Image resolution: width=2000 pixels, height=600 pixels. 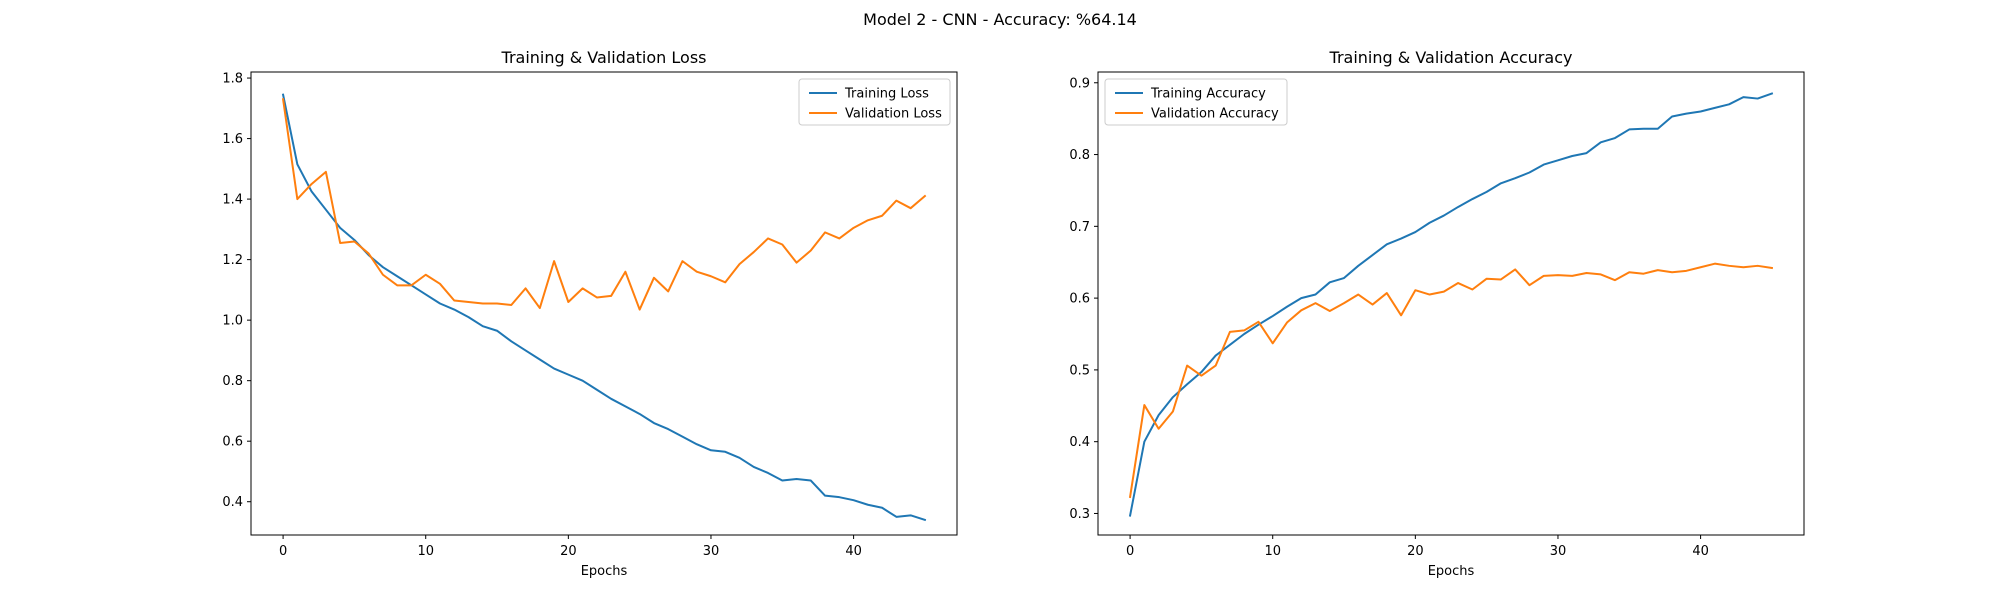 What do you see at coordinates (232, 442) in the screenshot?
I see `loss-chart-y-tick-label: 0.6` at bounding box center [232, 442].